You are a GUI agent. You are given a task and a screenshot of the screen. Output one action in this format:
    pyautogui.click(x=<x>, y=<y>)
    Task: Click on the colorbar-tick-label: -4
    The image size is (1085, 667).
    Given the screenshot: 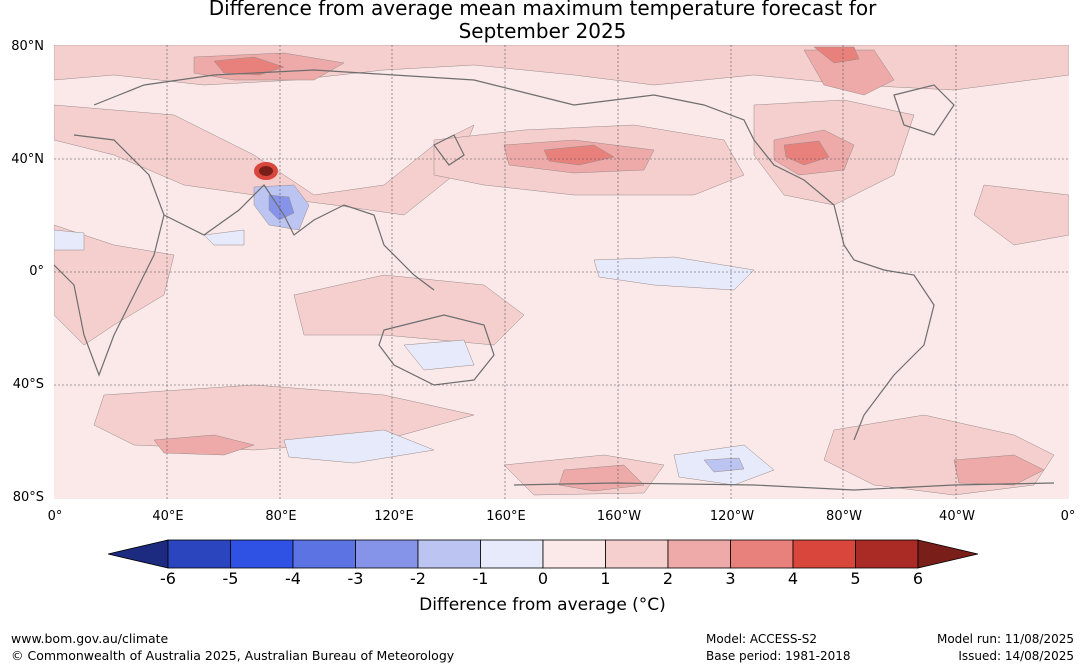 What is the action you would take?
    pyautogui.click(x=293, y=578)
    